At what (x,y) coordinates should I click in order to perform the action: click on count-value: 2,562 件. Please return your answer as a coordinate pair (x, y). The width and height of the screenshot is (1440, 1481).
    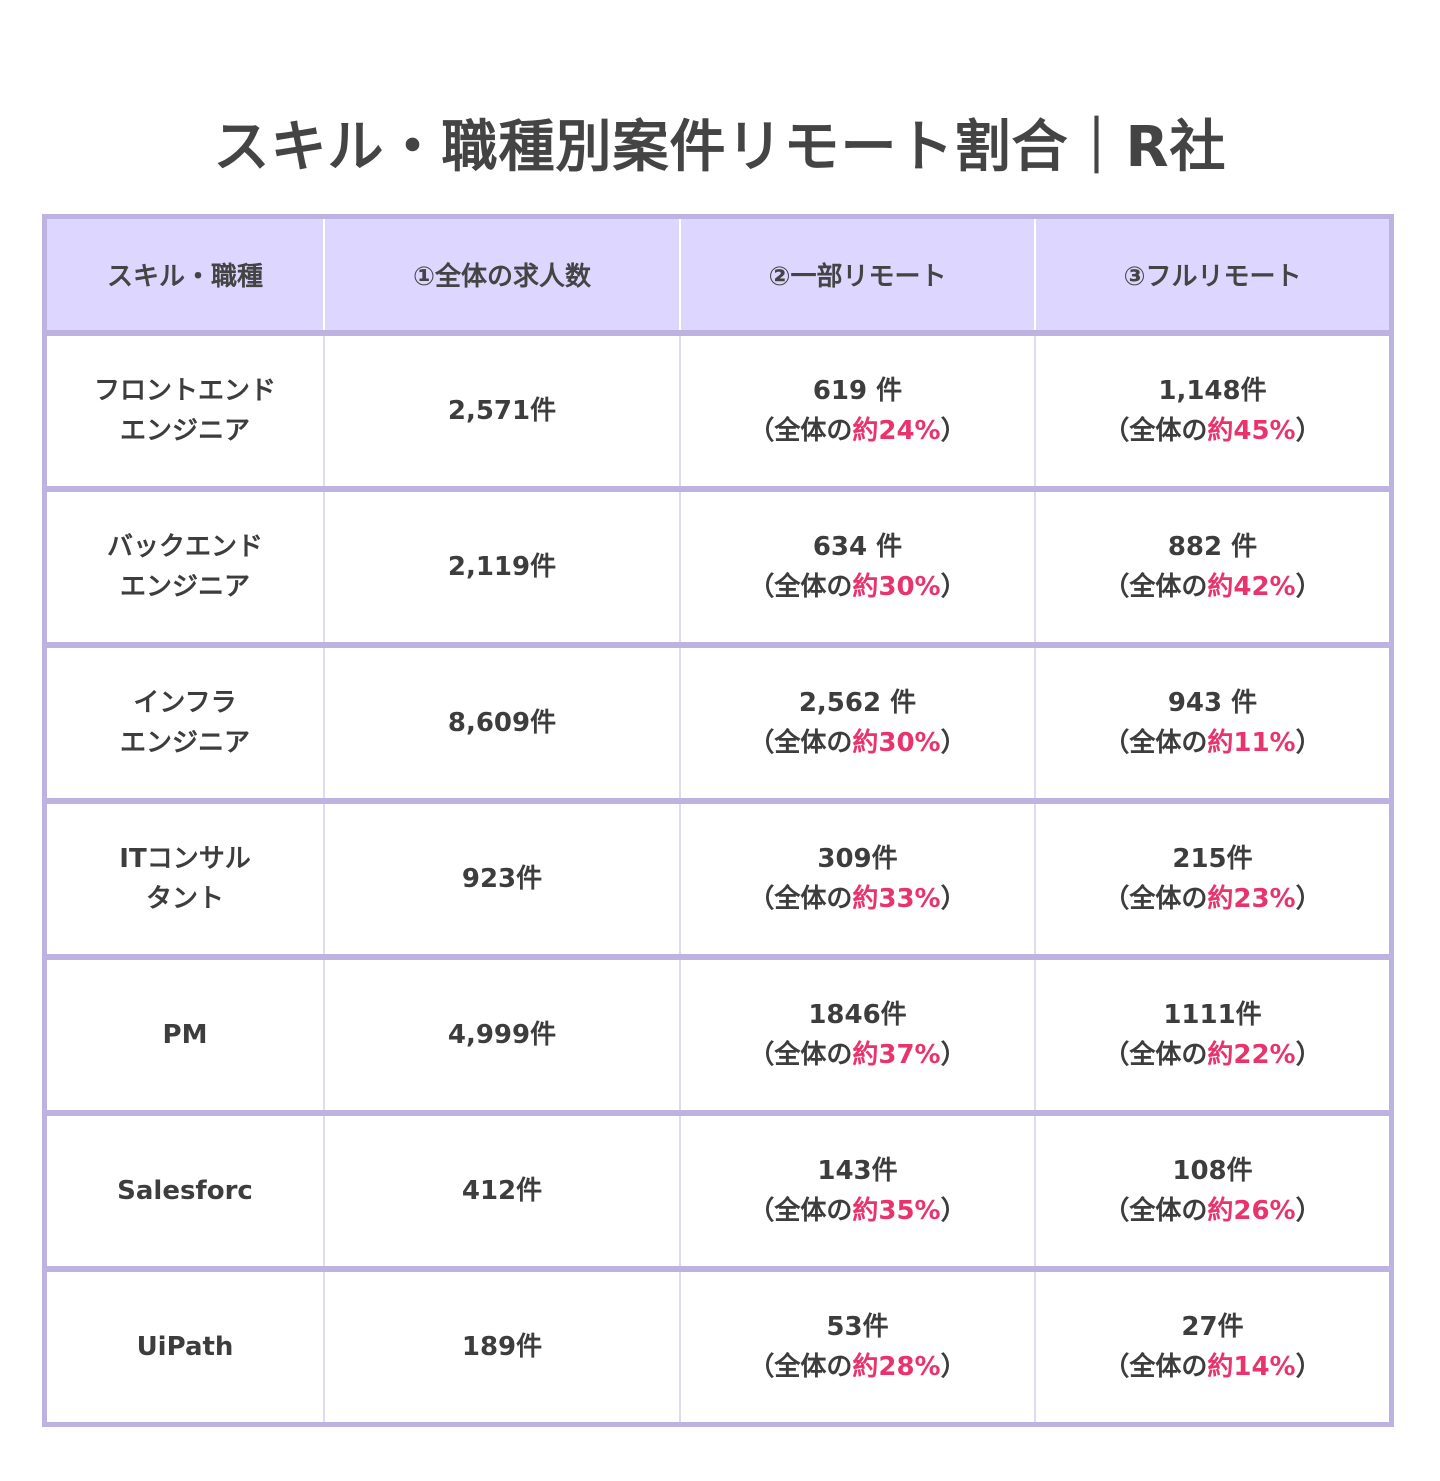
    Looking at the image, I should click on (857, 703).